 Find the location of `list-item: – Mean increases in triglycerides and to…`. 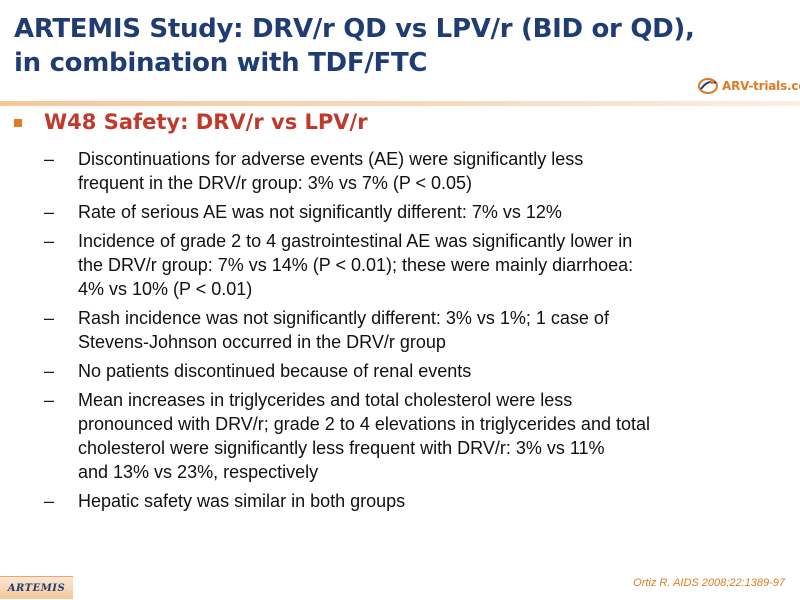

list-item: – Mean increases in triglycerides and to… is located at coordinates (416, 436).